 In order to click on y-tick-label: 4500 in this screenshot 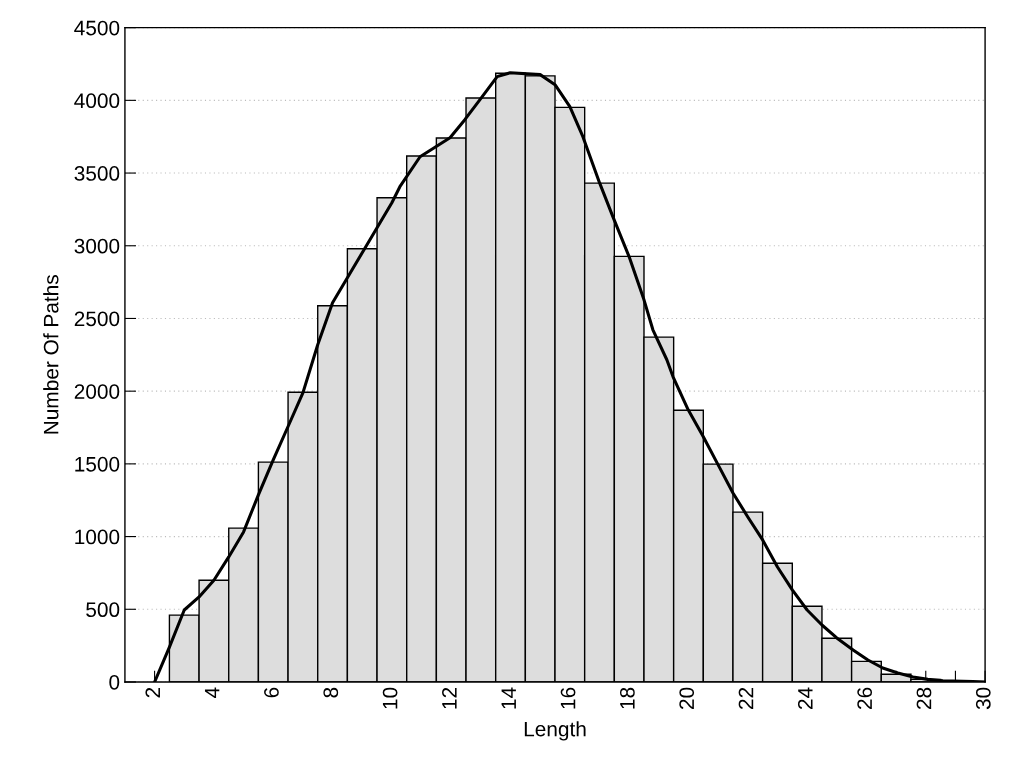, I will do `click(97, 28)`.